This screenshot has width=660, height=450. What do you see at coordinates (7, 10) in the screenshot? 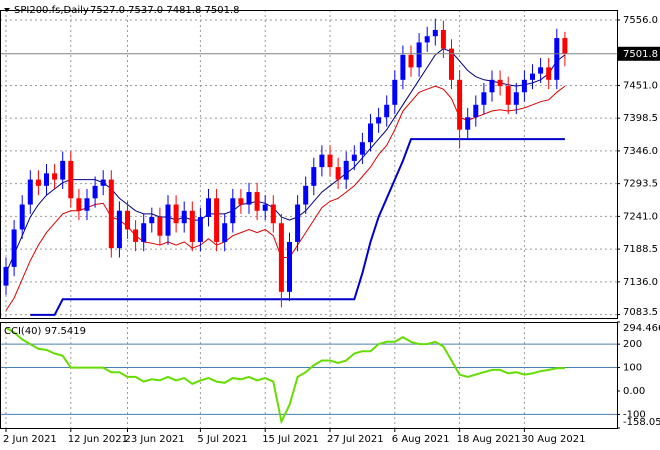
I see `menu-arrow` at bounding box center [7, 10].